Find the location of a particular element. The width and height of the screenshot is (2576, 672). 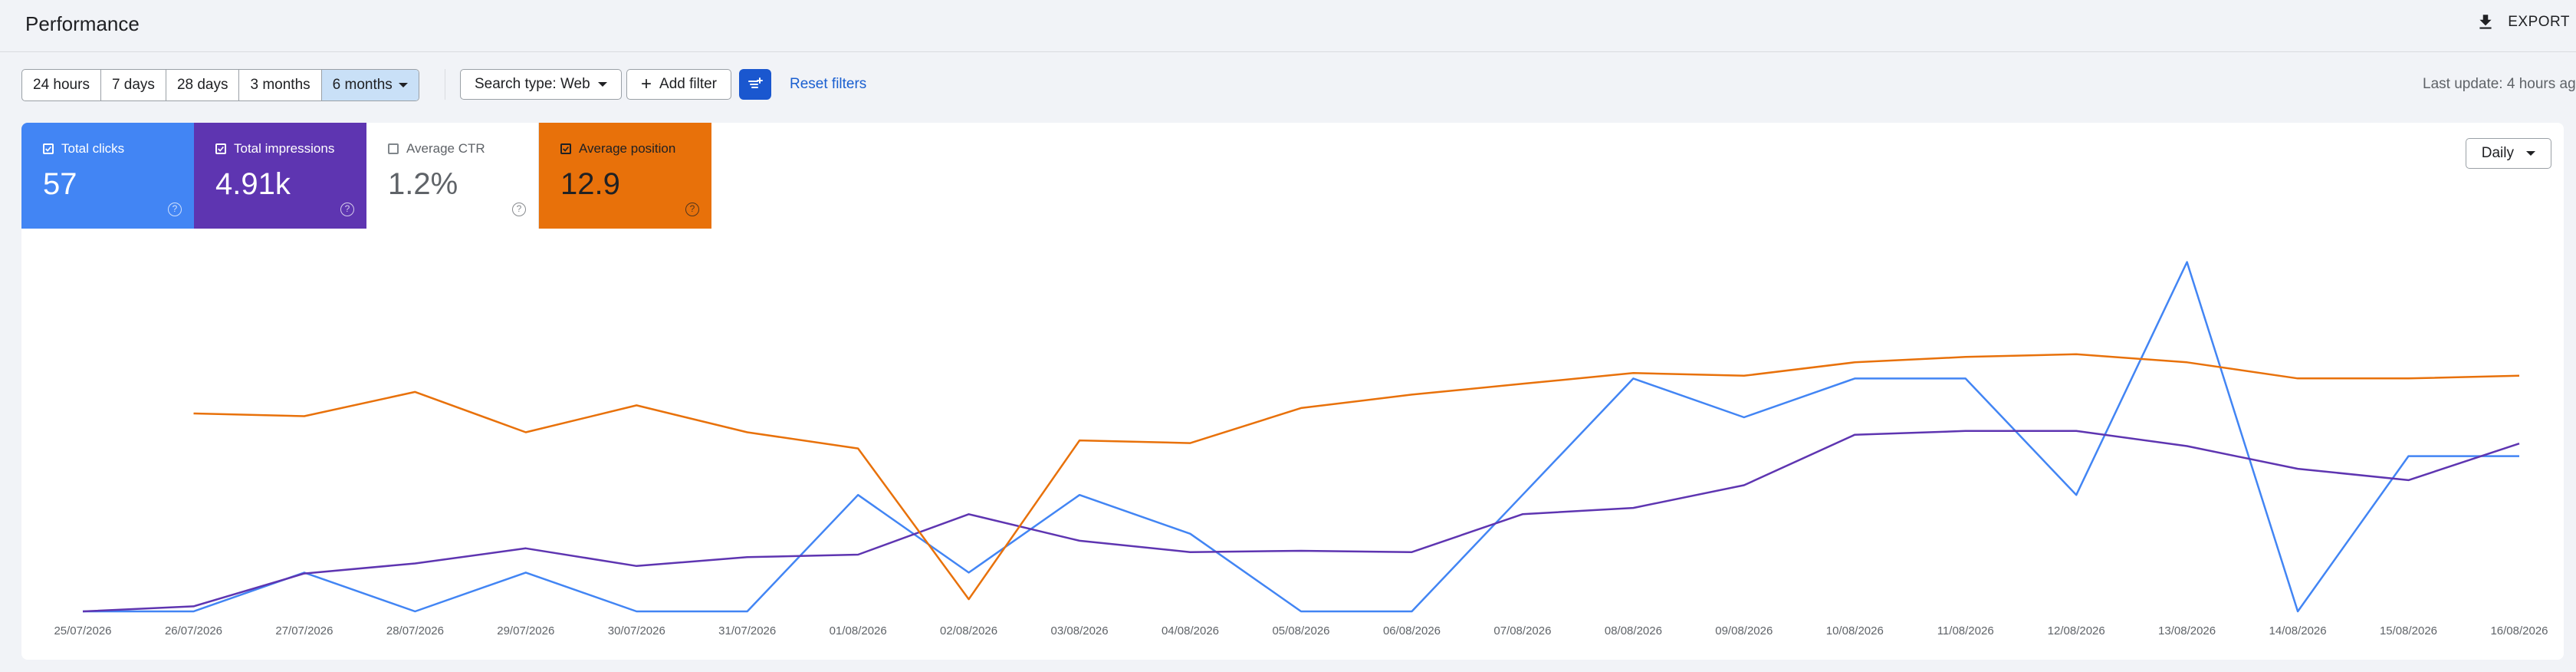

add-filter-button: + Add filter is located at coordinates (678, 84).